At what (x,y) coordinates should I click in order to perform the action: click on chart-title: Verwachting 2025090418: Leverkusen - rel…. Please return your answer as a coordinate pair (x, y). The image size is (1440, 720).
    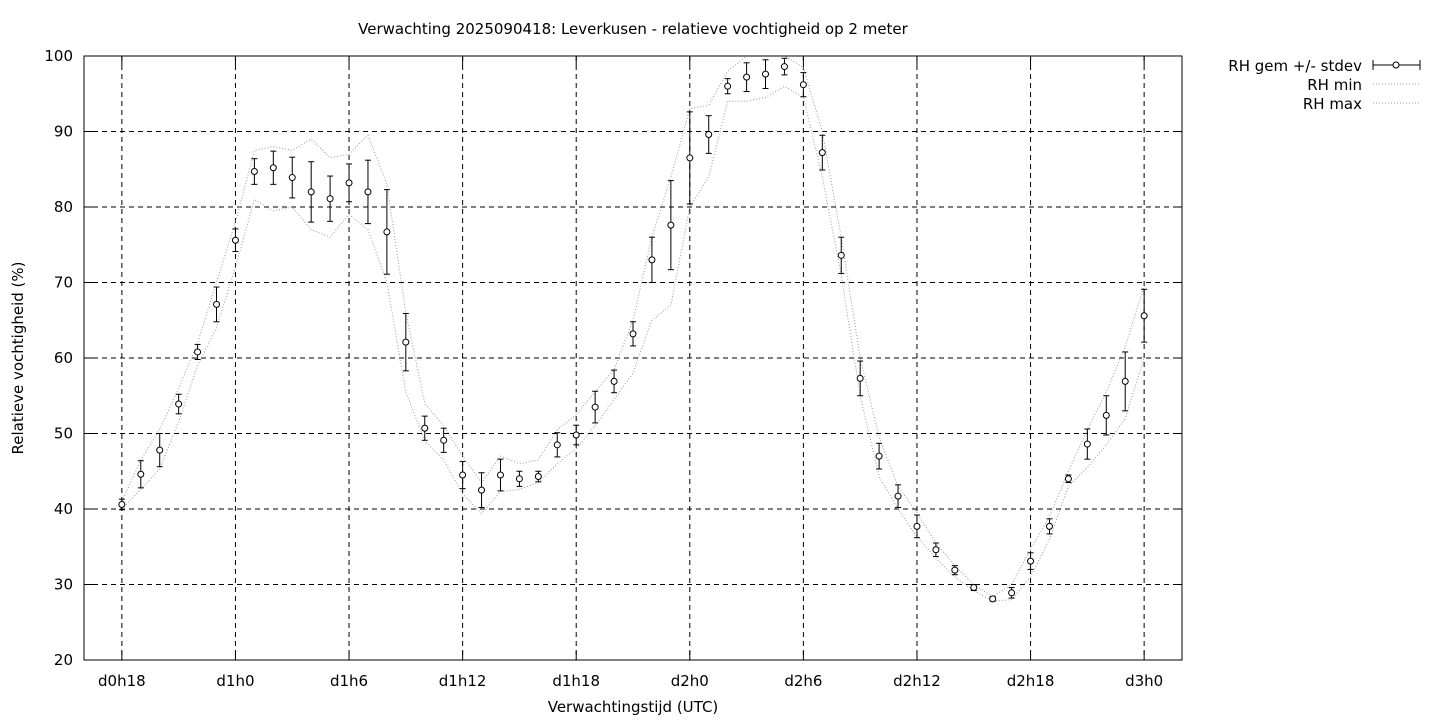
    Looking at the image, I should click on (633, 29).